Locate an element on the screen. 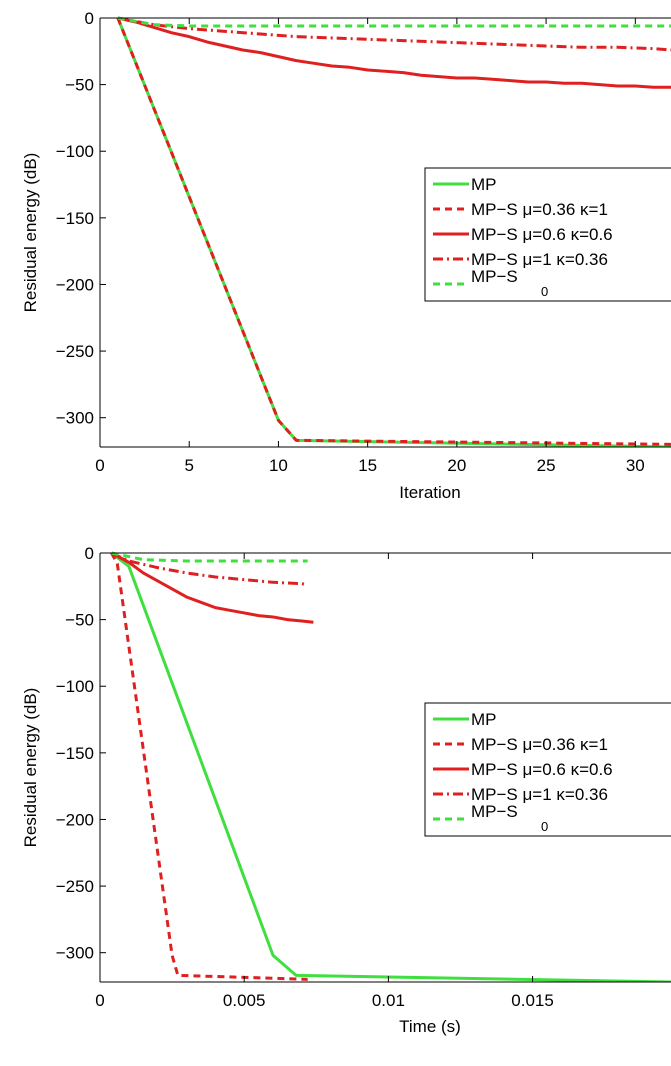  x-tick-label: 0.015 is located at coordinates (532, 1000).